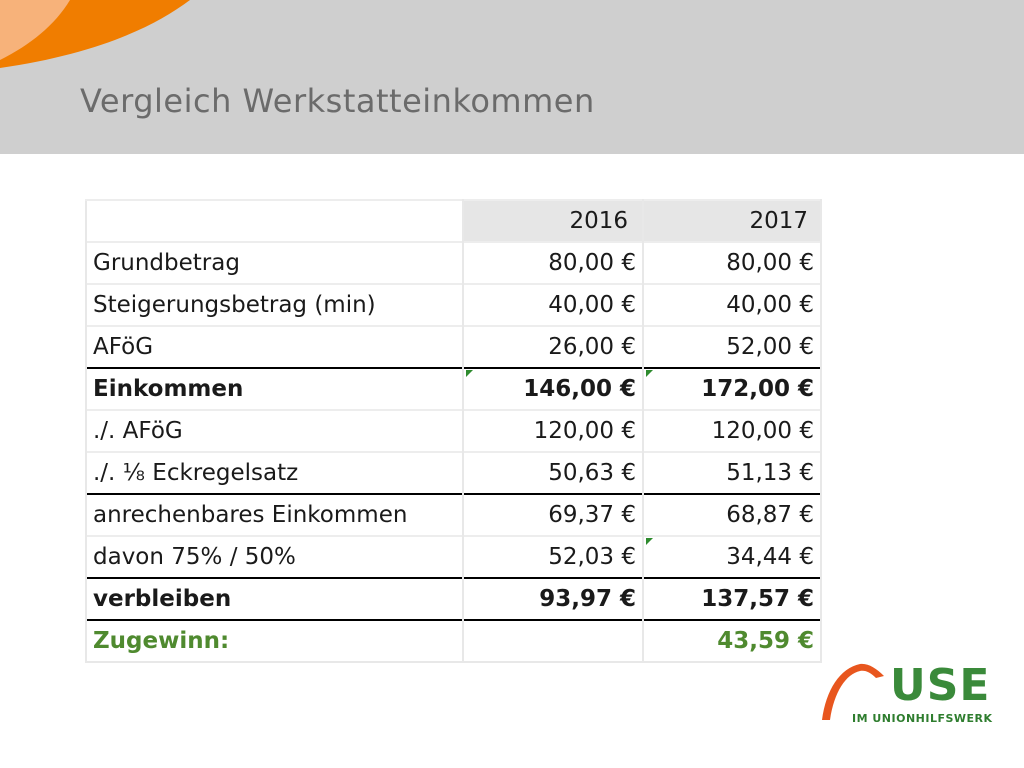 This screenshot has height=768, width=1024. I want to click on roof-arch-icon, so click(853, 691).